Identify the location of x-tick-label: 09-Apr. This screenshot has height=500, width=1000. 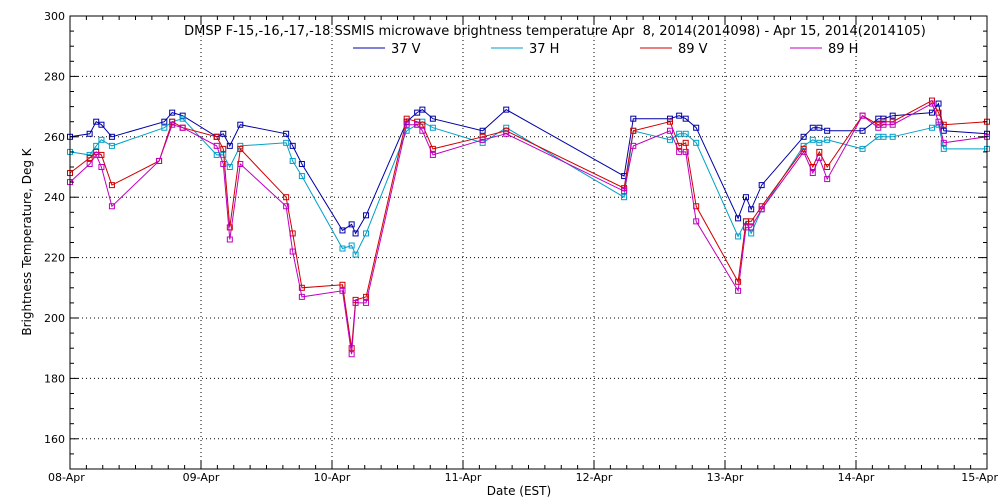
(201, 477).